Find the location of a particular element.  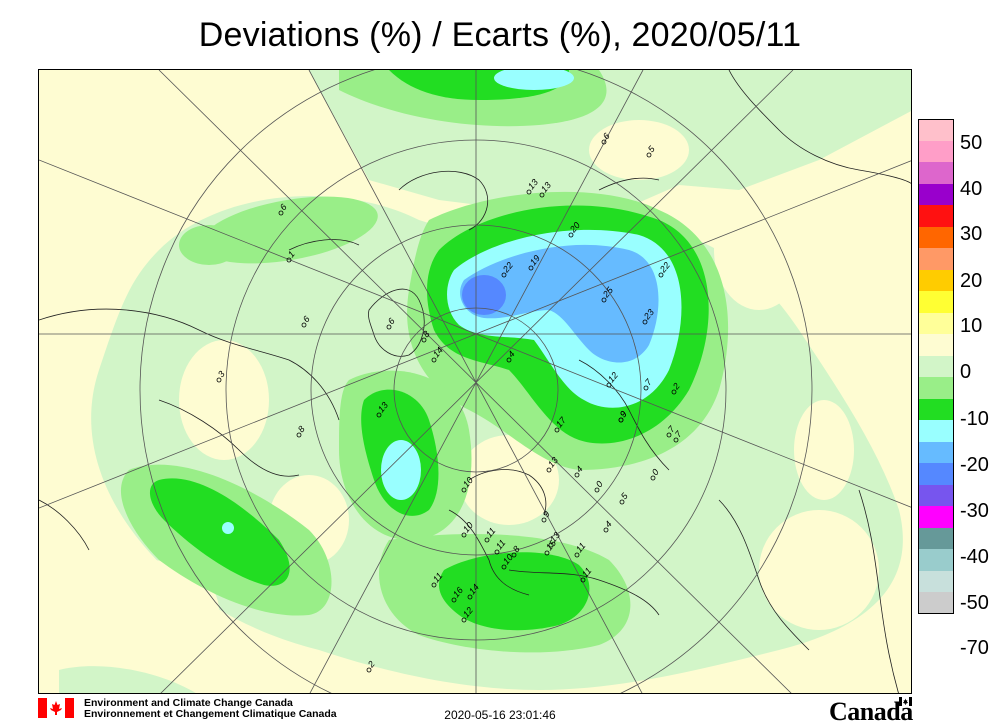

legend-label: -20 is located at coordinates (974, 465).